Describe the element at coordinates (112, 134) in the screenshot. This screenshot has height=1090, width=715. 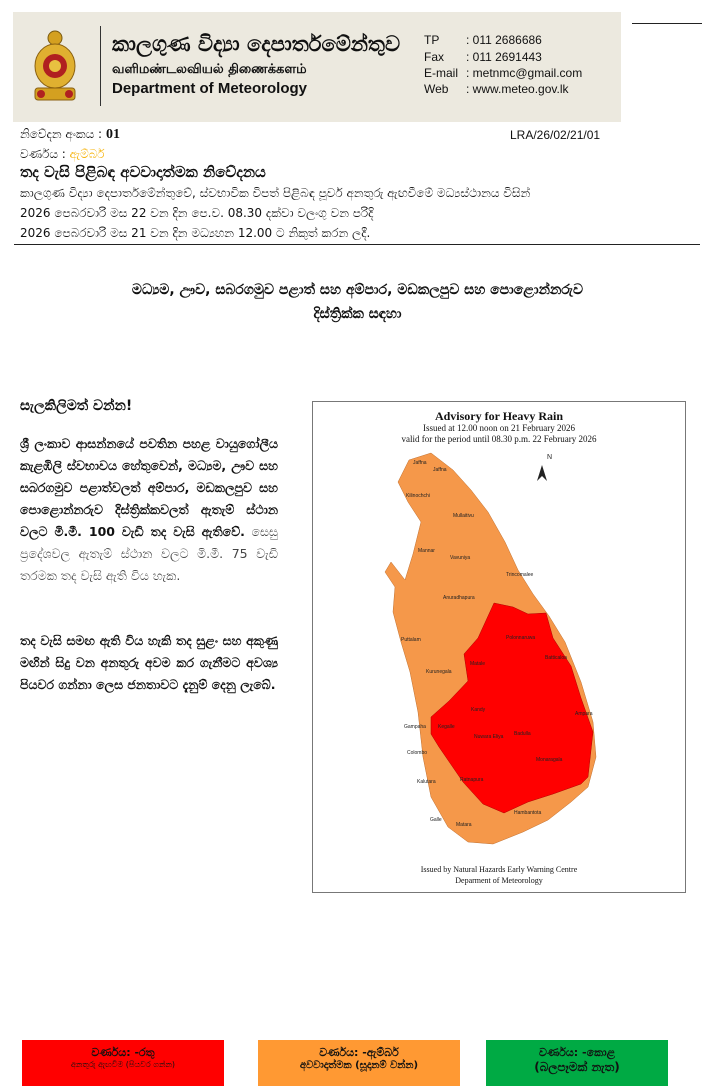
I see `notice-number-value: 01` at that location.